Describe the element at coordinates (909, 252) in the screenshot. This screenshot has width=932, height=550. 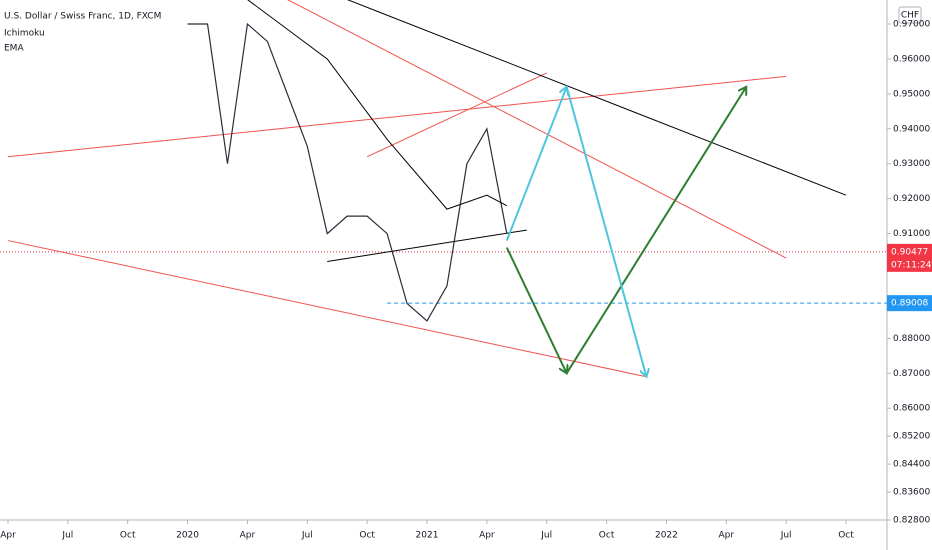
I see `current-price-label: 0.90477` at that location.